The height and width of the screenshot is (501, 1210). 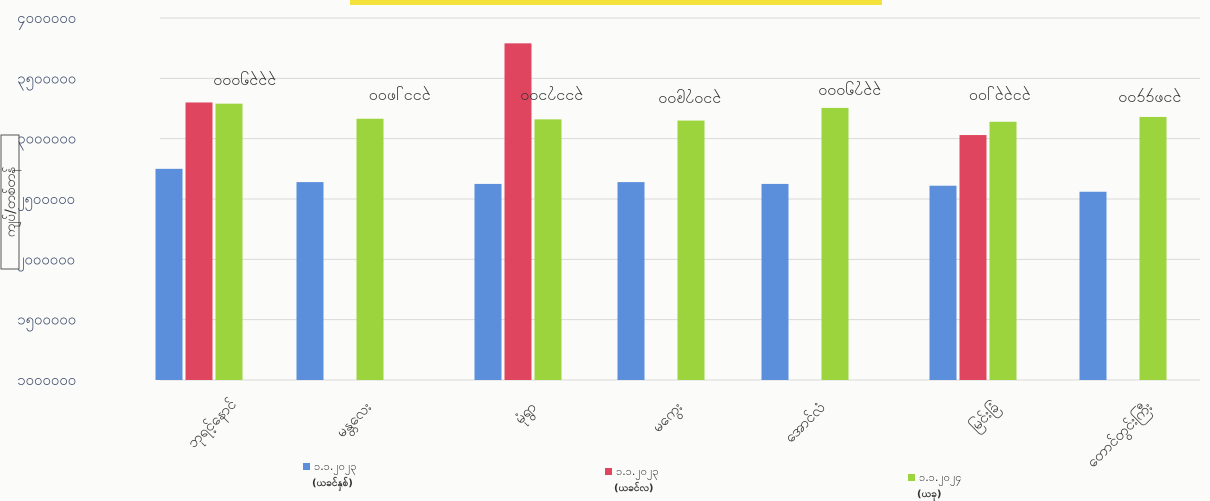 What do you see at coordinates (633, 487) in the screenshot?
I see `legend-sublabel: (ယခင်လ)` at bounding box center [633, 487].